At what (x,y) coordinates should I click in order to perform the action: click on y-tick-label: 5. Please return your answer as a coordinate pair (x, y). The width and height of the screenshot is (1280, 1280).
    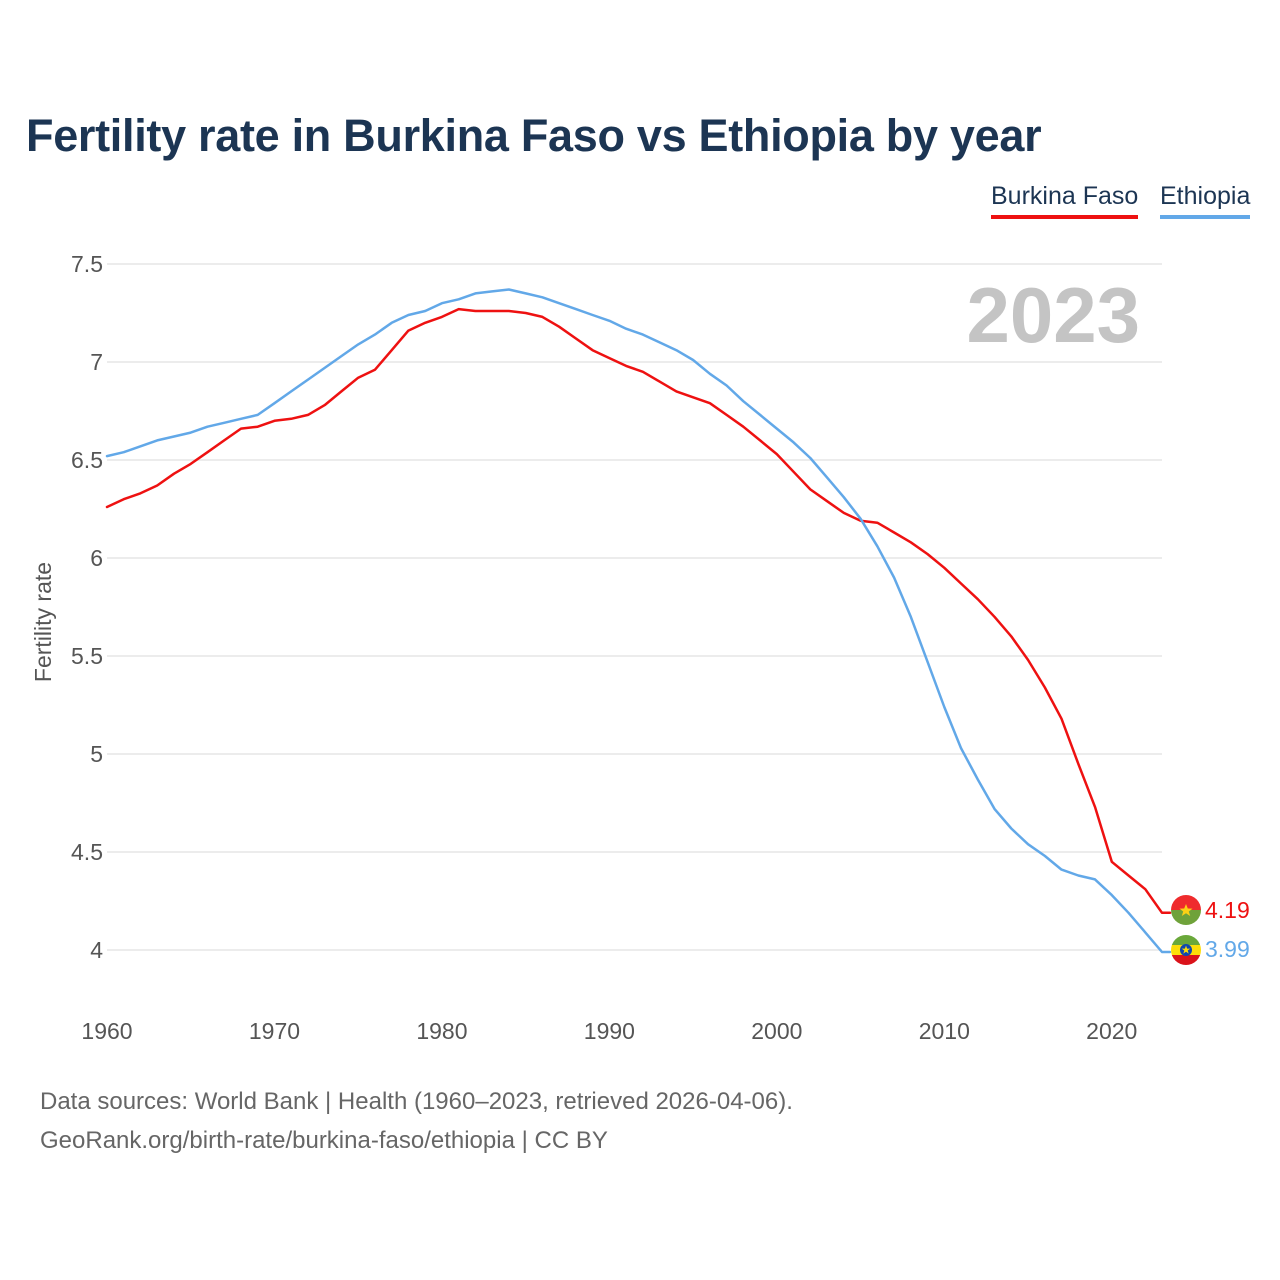
    Looking at the image, I should click on (96, 754).